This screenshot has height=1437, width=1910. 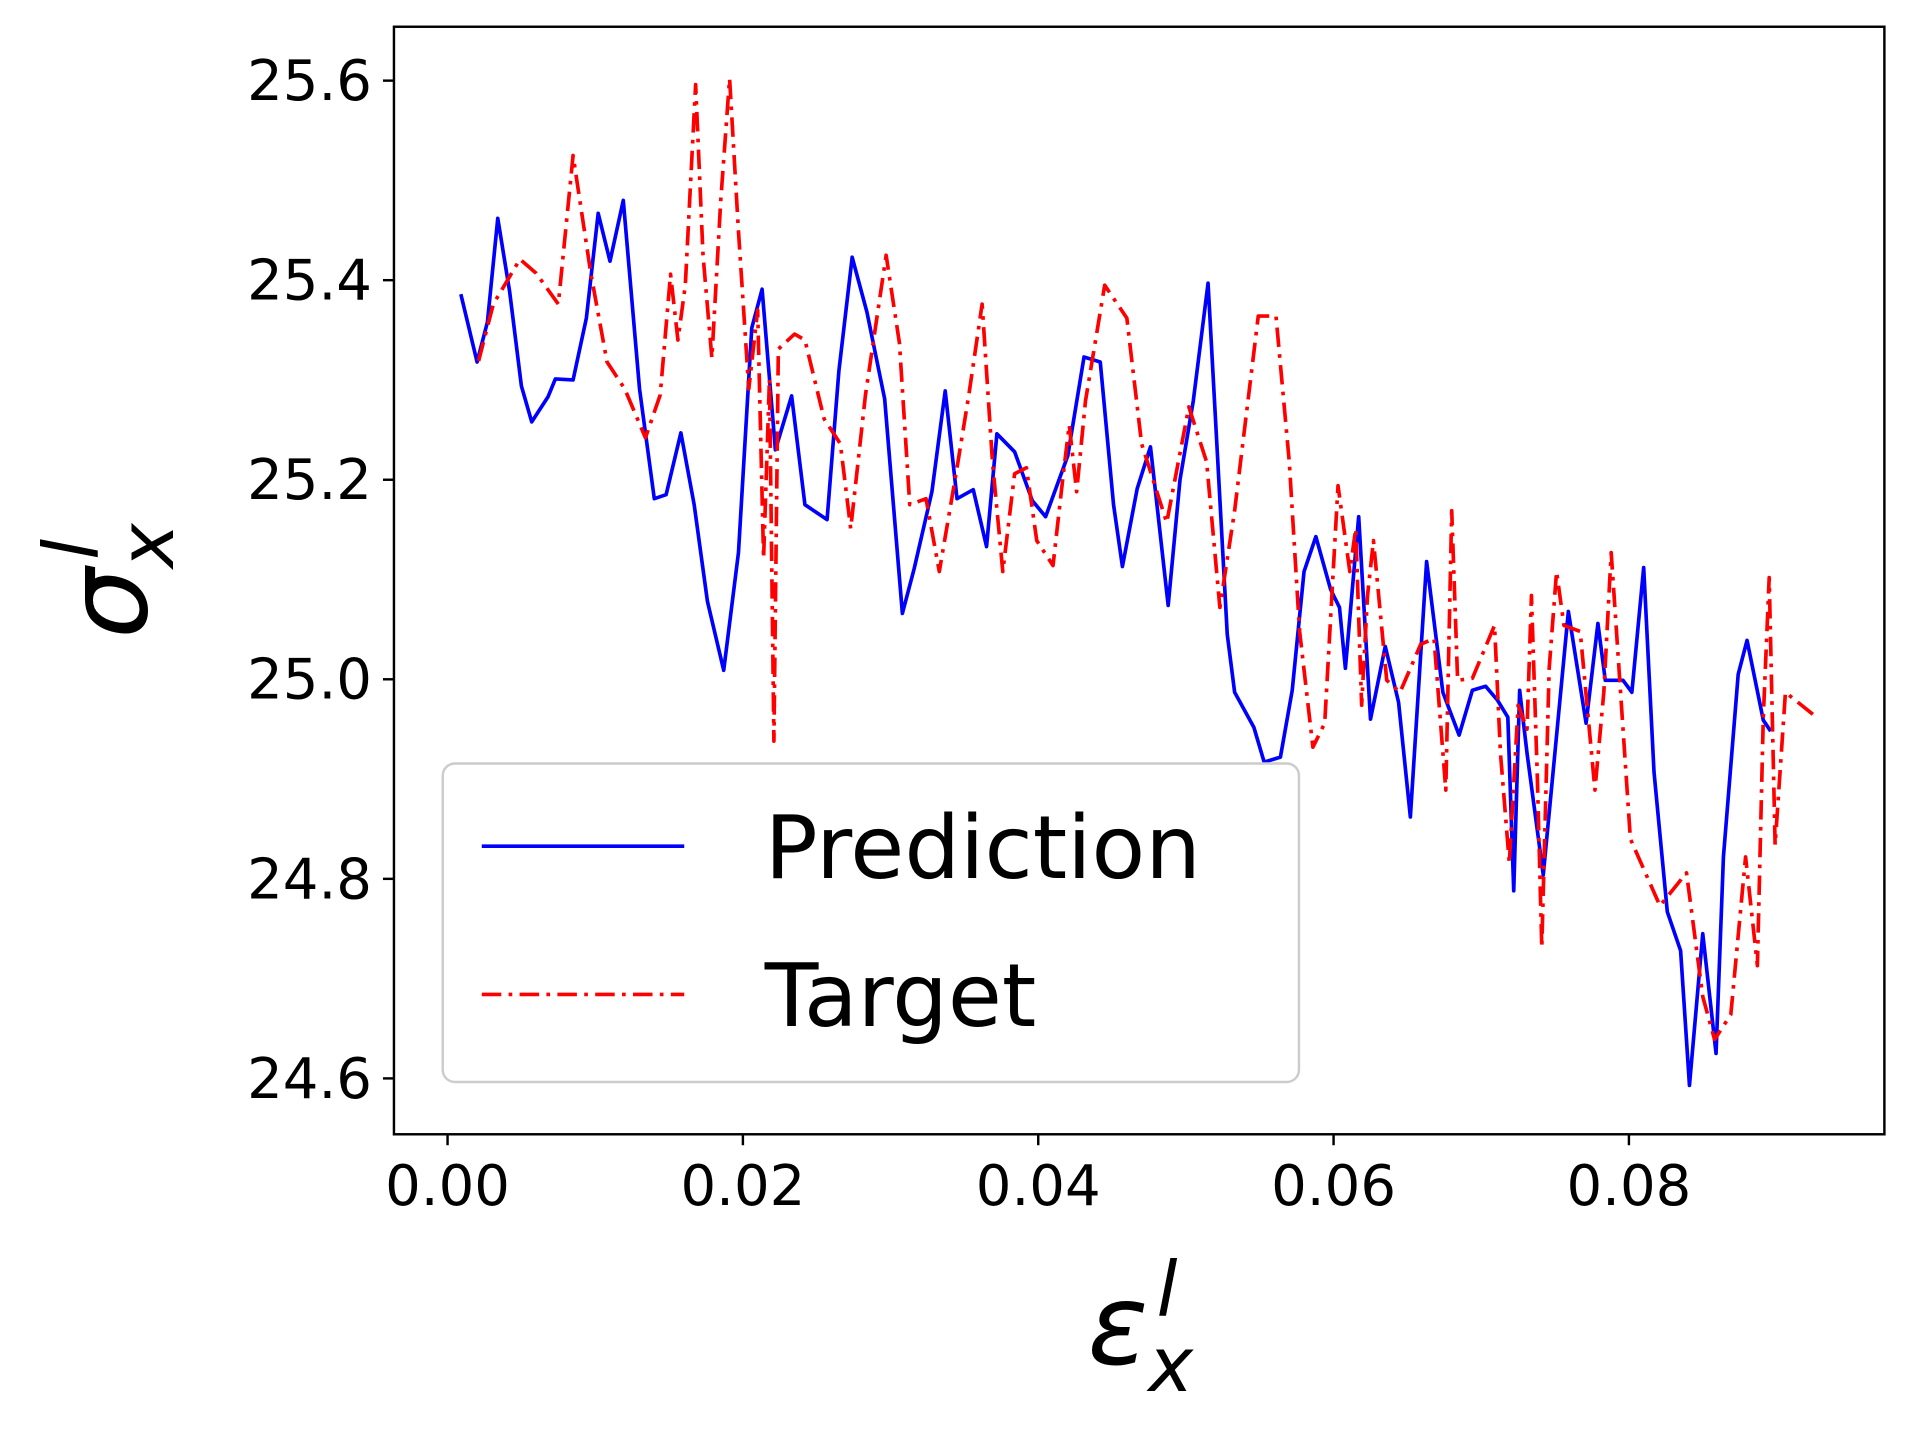 I want to click on y-label-symbol: σ, so click(x=108, y=602).